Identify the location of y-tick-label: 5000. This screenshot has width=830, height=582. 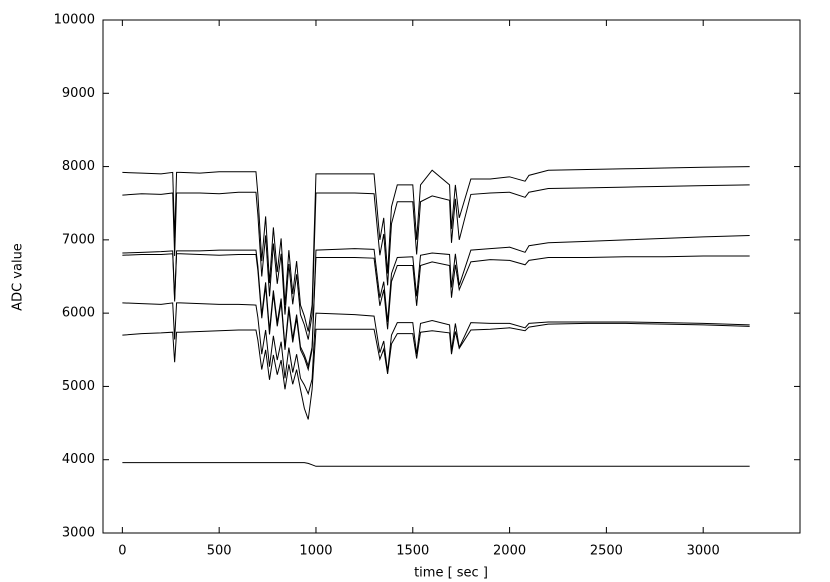
(78, 386).